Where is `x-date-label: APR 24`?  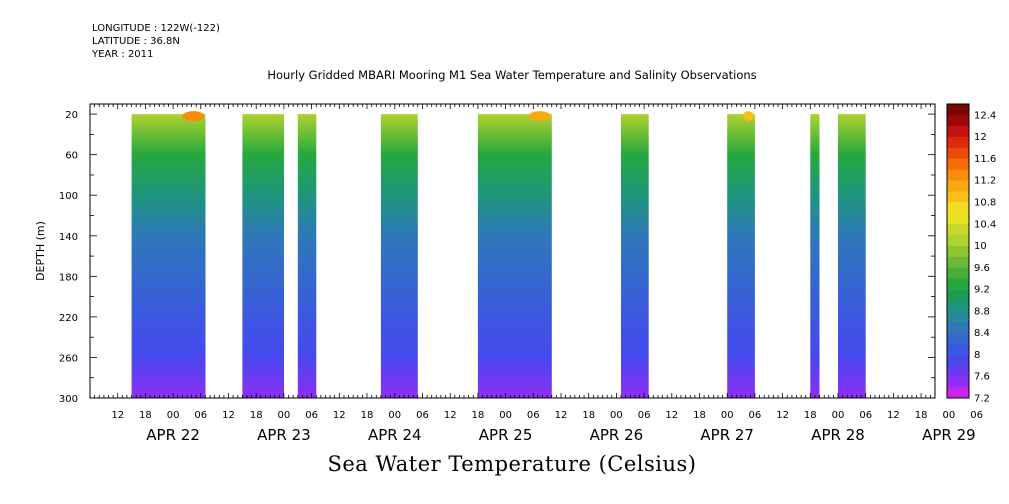
x-date-label: APR 24 is located at coordinates (395, 435).